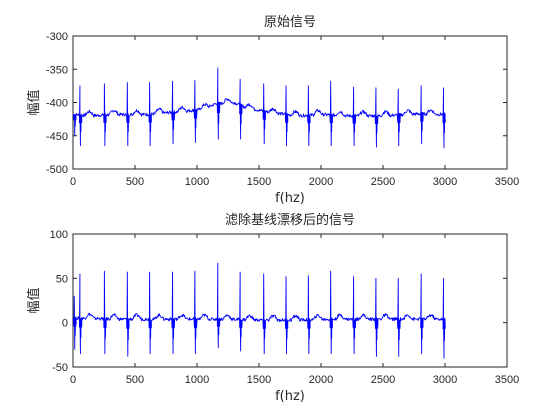 The width and height of the screenshot is (560, 420). I want to click on signal-line, so click(259, 108).